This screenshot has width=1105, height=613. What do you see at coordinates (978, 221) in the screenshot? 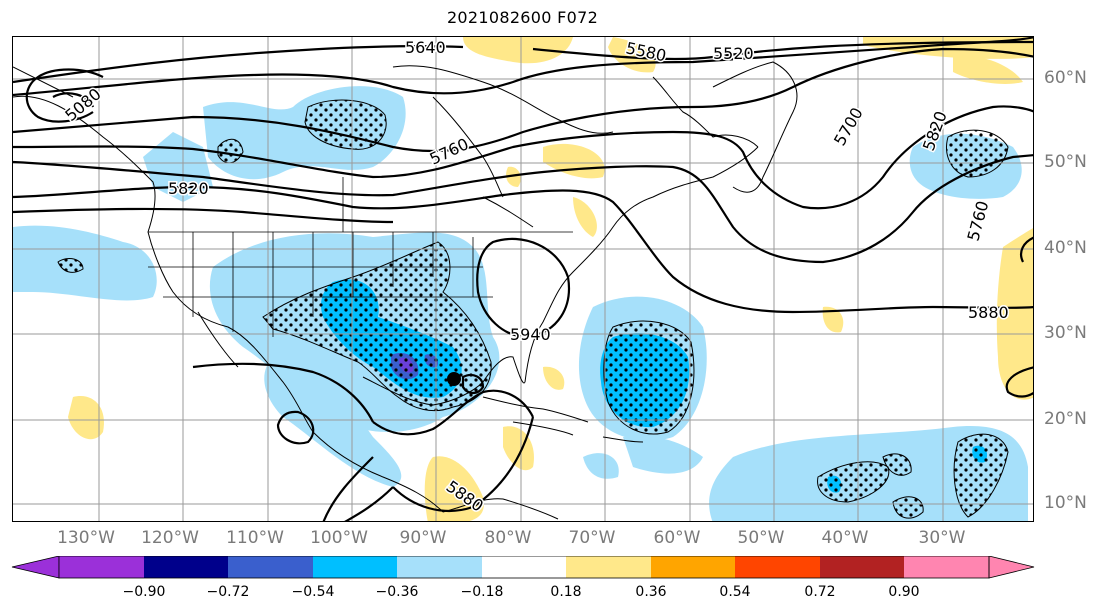
I see `contour-label-5760-b: 5760` at bounding box center [978, 221].